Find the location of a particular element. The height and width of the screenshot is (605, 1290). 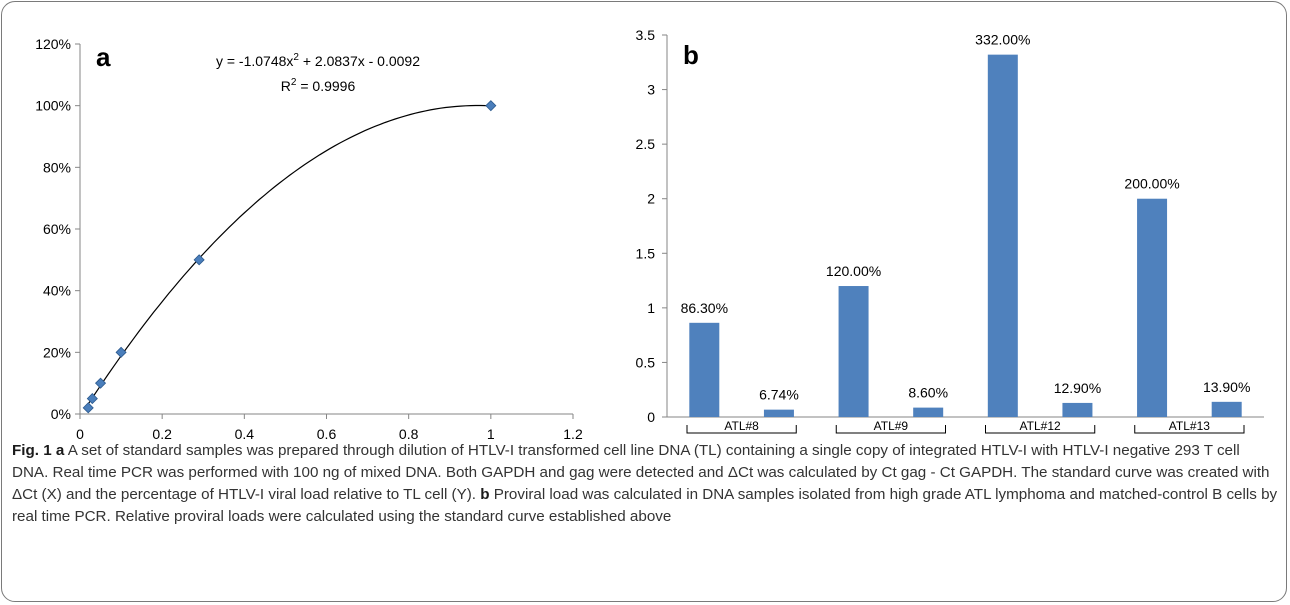

r-squared-exponent: 2 is located at coordinates (294, 82).